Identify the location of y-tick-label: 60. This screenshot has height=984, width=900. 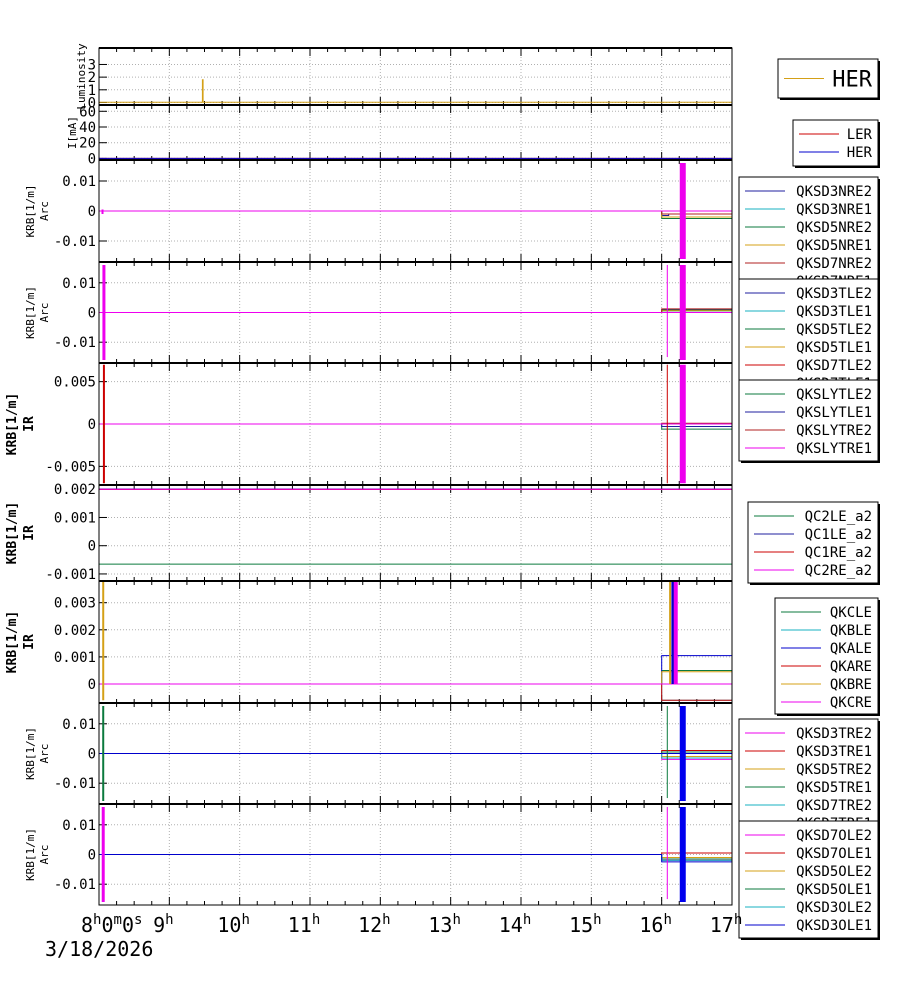
(87, 112).